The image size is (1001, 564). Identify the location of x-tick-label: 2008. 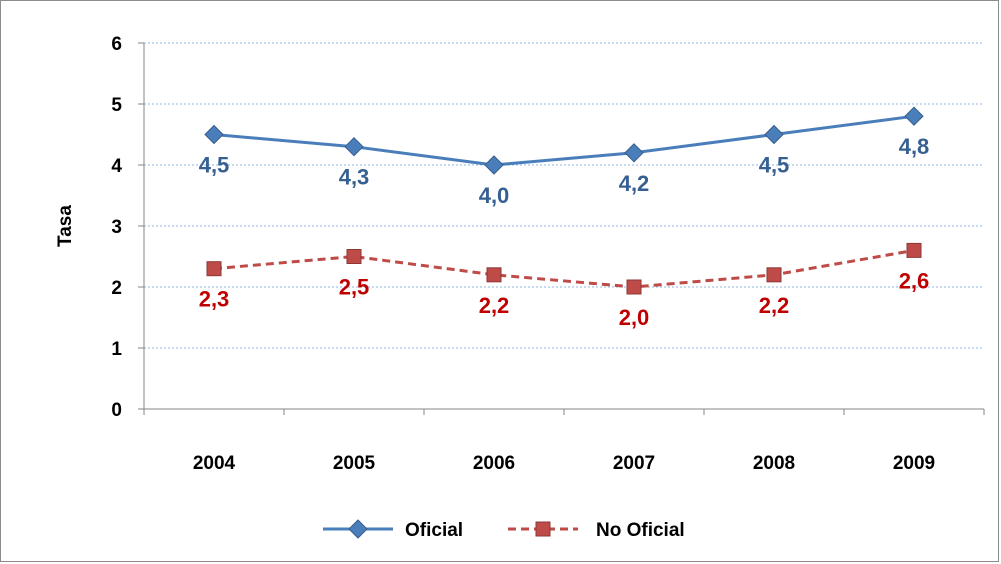
(774, 463).